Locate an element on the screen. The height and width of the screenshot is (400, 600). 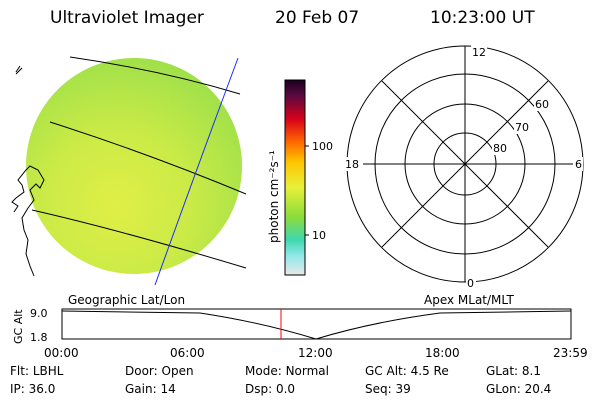
mlt-label-12: 12 is located at coordinates (479, 52).